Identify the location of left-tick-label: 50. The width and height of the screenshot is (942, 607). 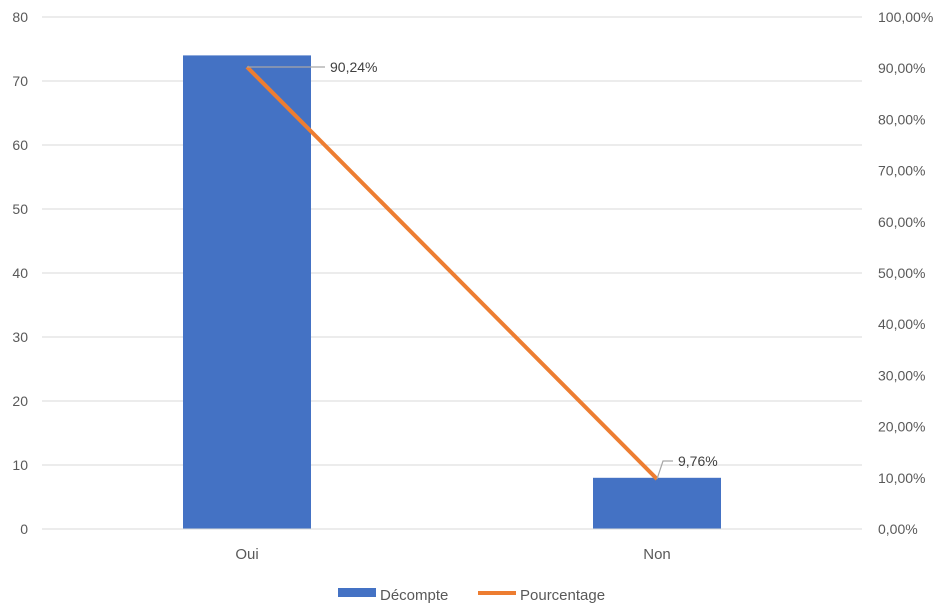
(20, 209).